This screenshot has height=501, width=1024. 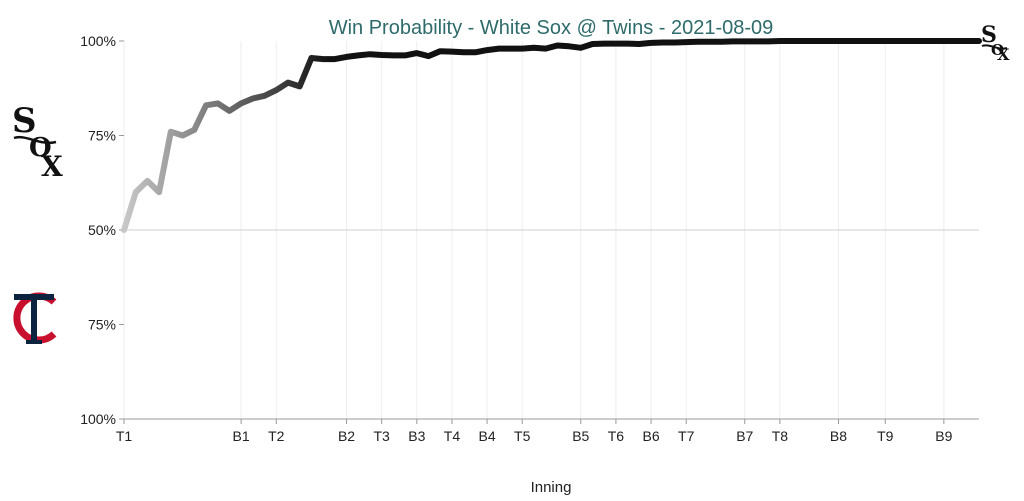 I want to click on y-tick-label: 50%, so click(x=102, y=230).